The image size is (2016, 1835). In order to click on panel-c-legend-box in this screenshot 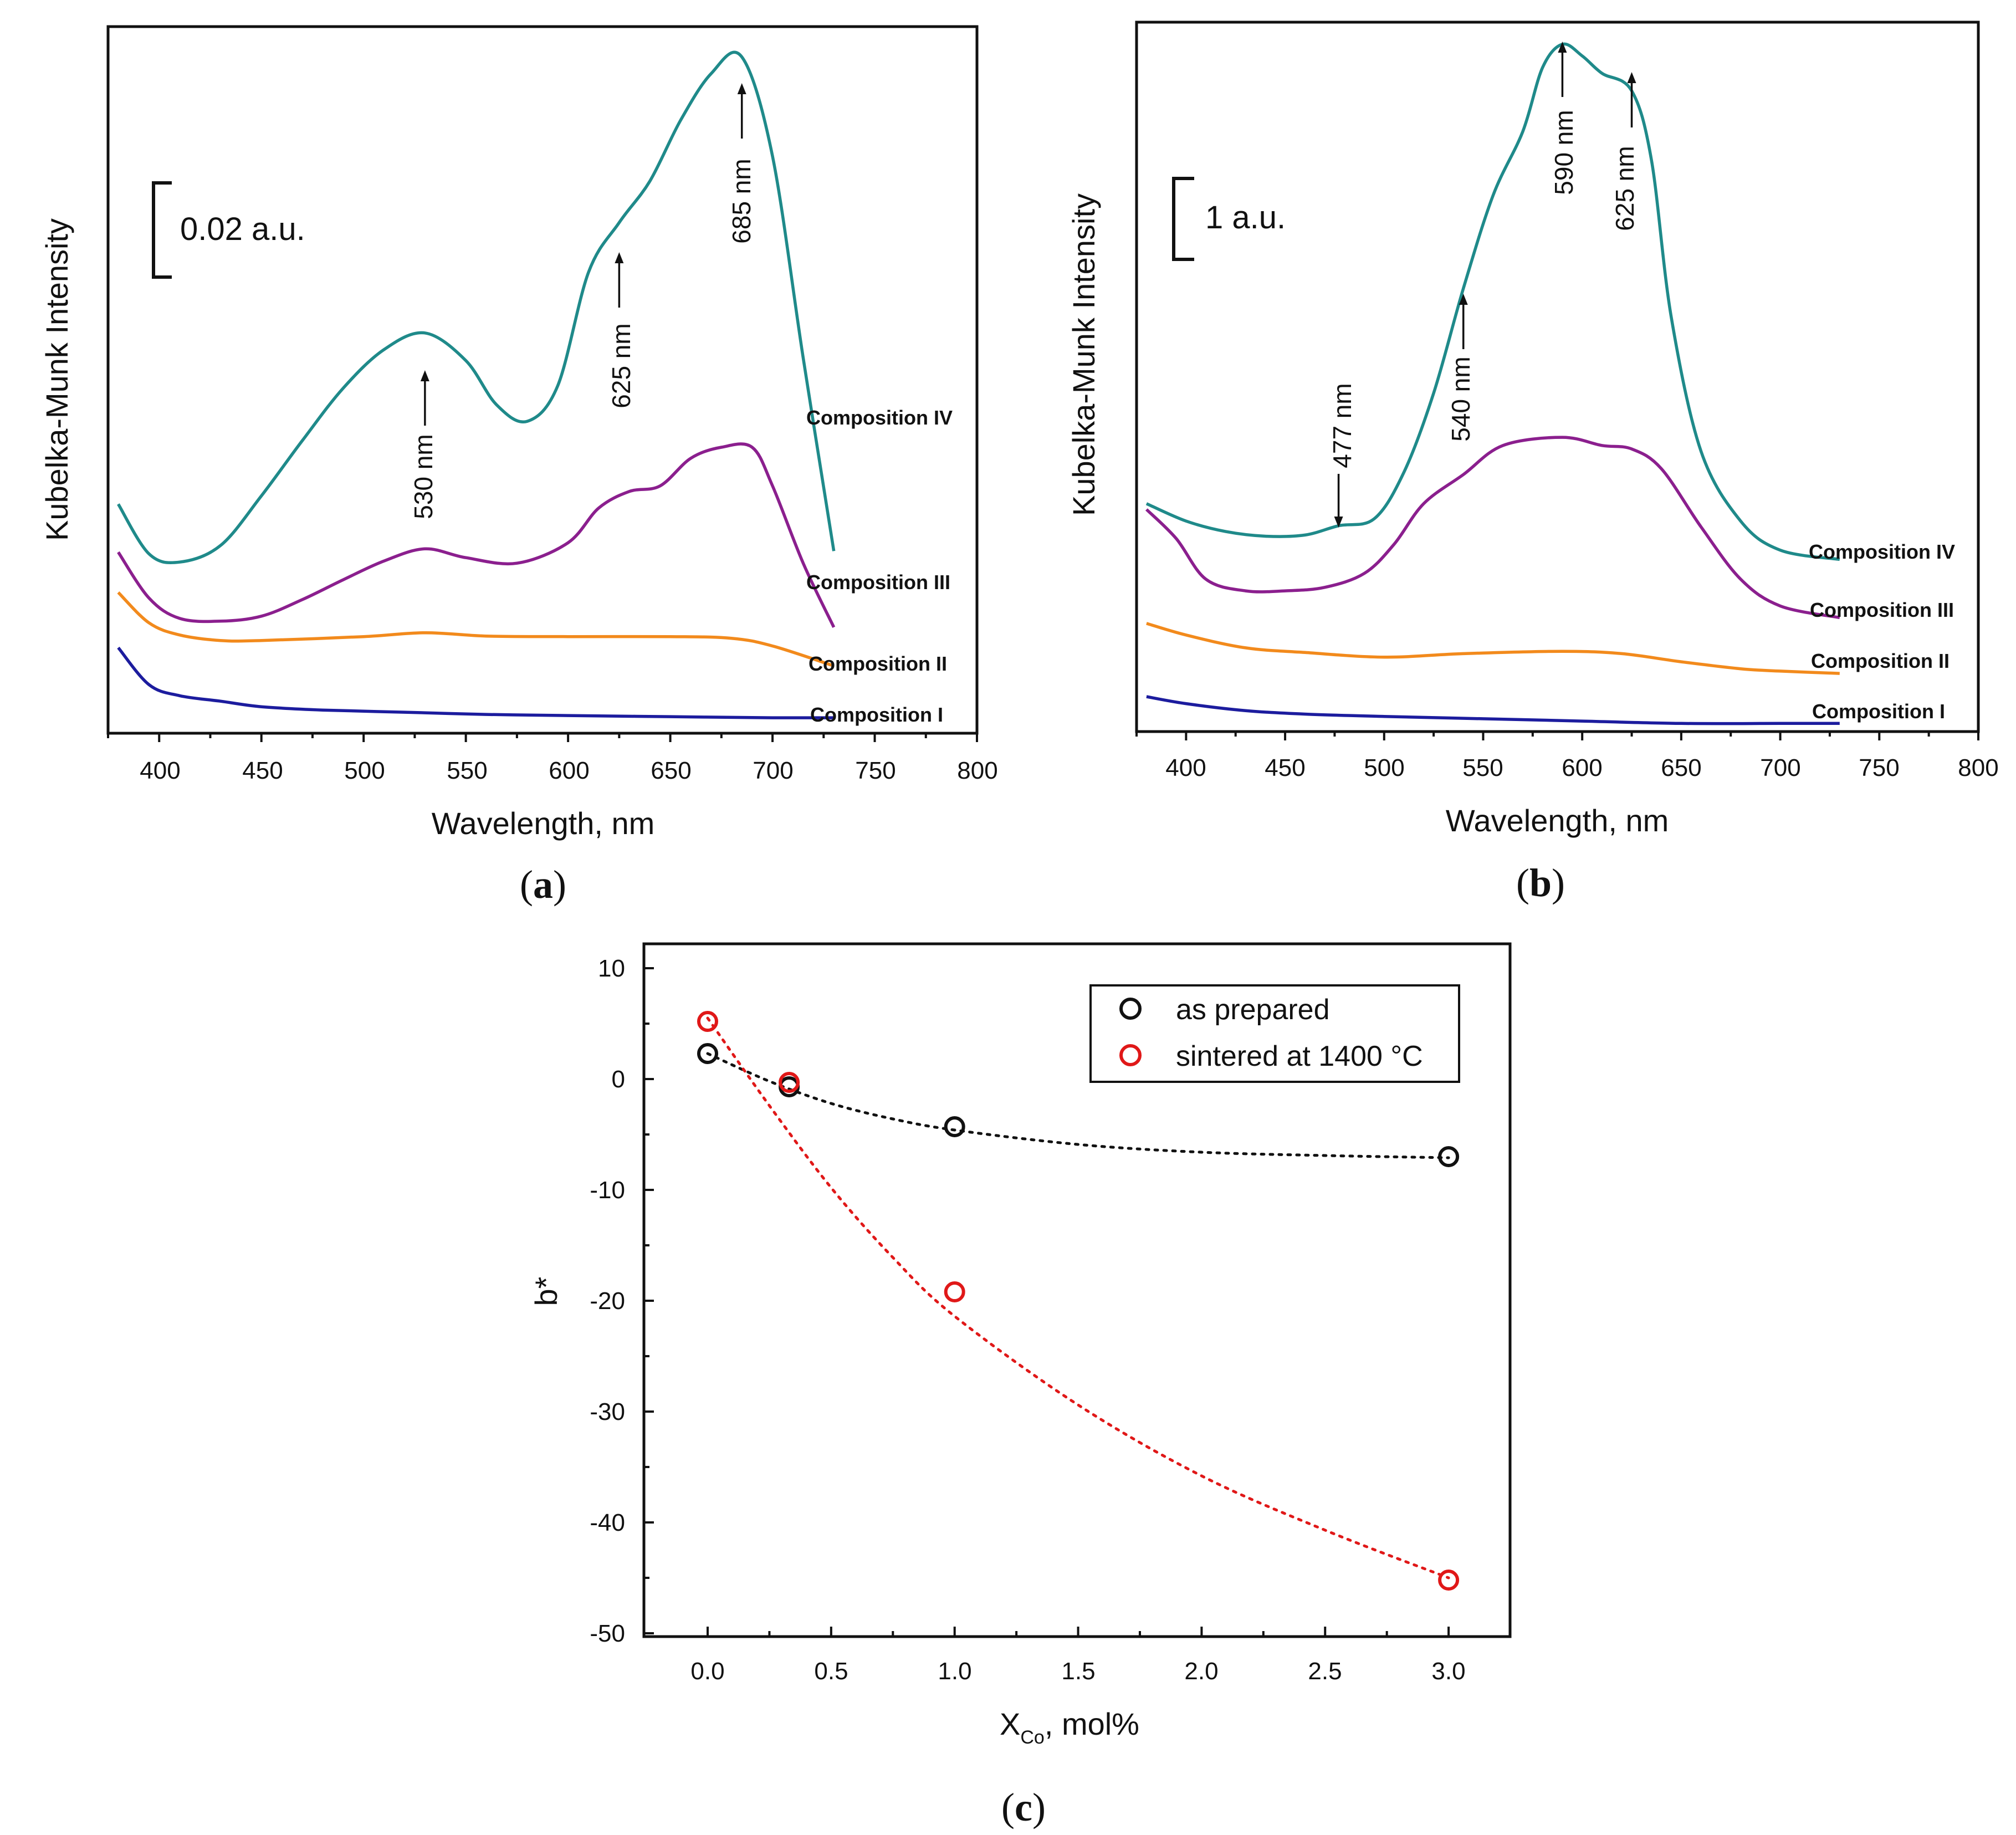, I will do `click(1274, 1033)`.